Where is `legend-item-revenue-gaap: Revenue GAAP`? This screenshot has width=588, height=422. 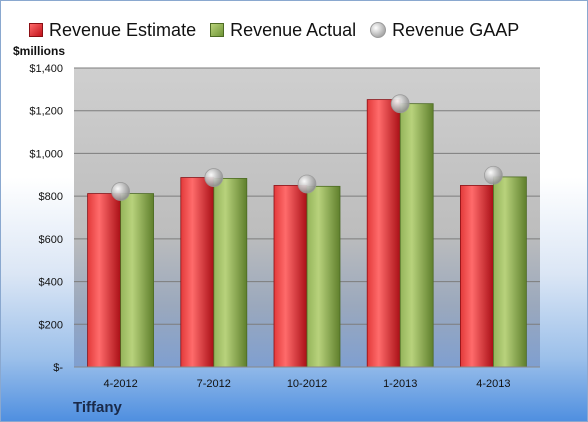
legend-item-revenue-gaap: Revenue GAAP is located at coordinates (444, 30).